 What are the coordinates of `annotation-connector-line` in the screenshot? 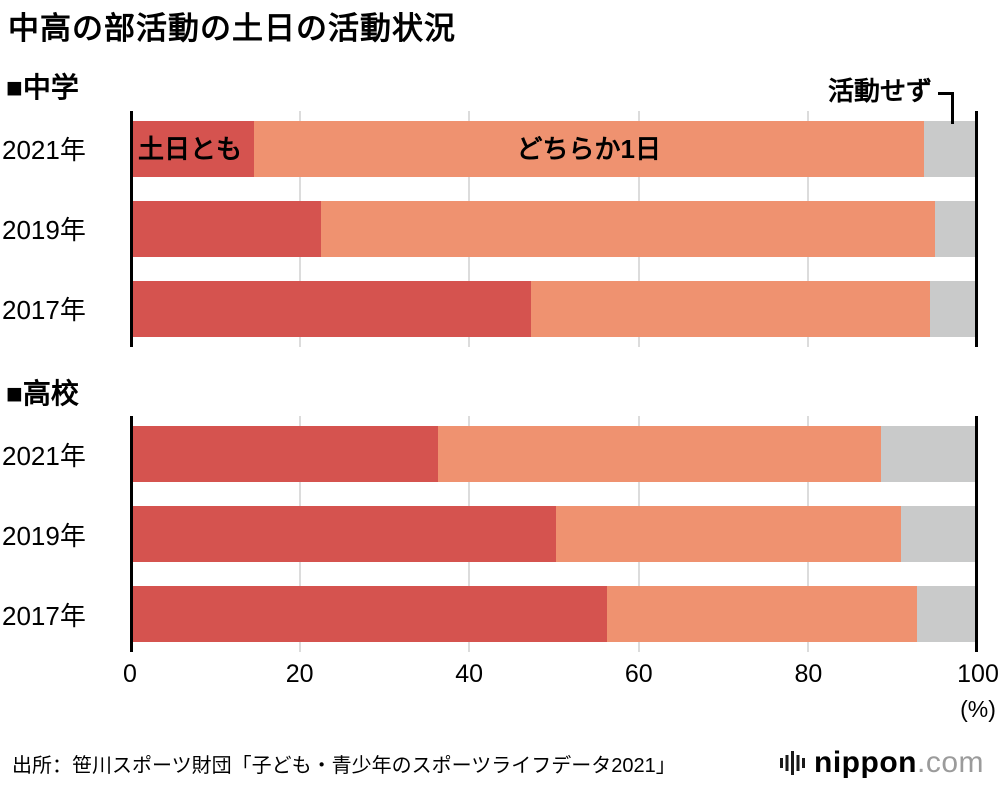 It's located at (946, 107).